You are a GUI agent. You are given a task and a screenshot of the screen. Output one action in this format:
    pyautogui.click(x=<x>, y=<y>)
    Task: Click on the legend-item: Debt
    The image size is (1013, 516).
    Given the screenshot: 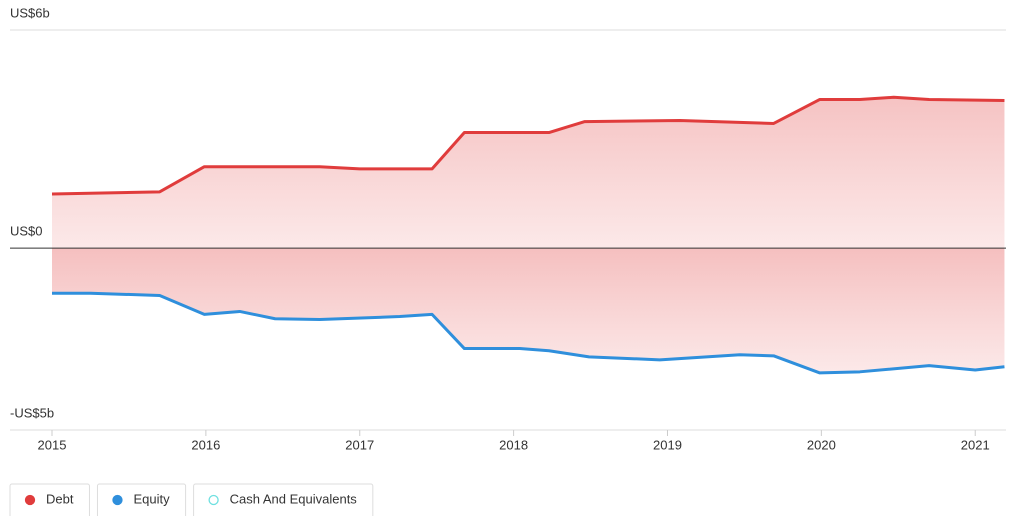 What is the action you would take?
    pyautogui.click(x=49, y=499)
    